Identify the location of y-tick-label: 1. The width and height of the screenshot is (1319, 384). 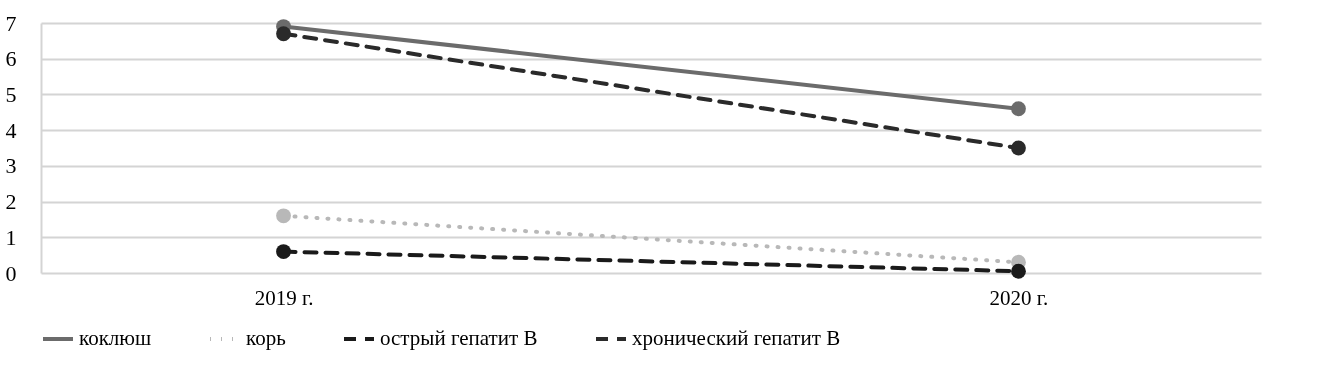
(11, 237).